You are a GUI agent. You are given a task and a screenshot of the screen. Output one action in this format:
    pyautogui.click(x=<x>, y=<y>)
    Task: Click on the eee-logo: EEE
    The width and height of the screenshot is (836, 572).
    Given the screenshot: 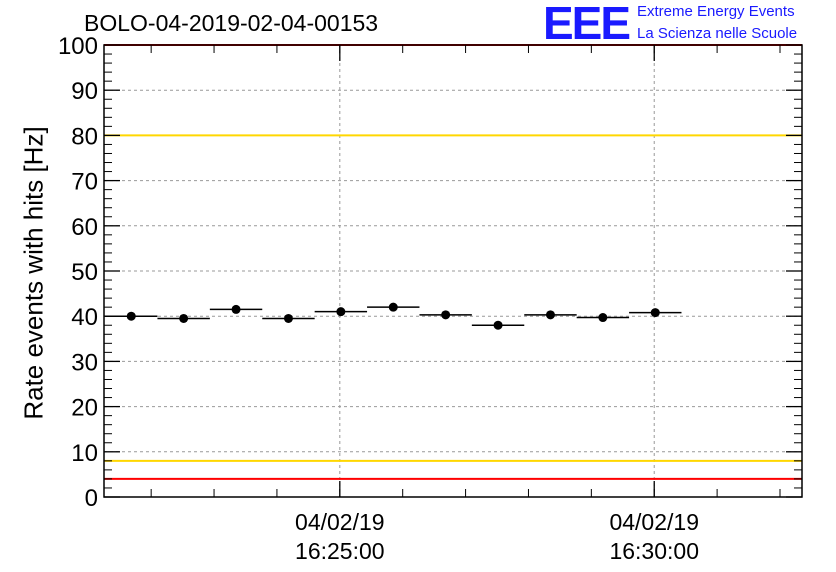 What is the action you would take?
    pyautogui.click(x=587, y=24)
    